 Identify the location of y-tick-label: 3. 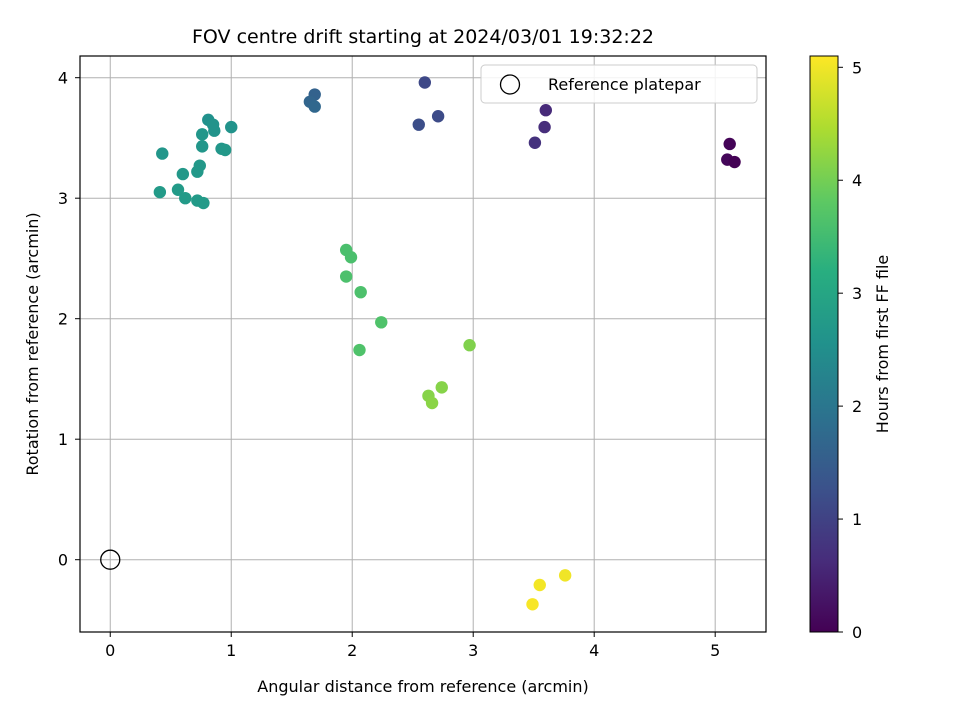
(63, 198).